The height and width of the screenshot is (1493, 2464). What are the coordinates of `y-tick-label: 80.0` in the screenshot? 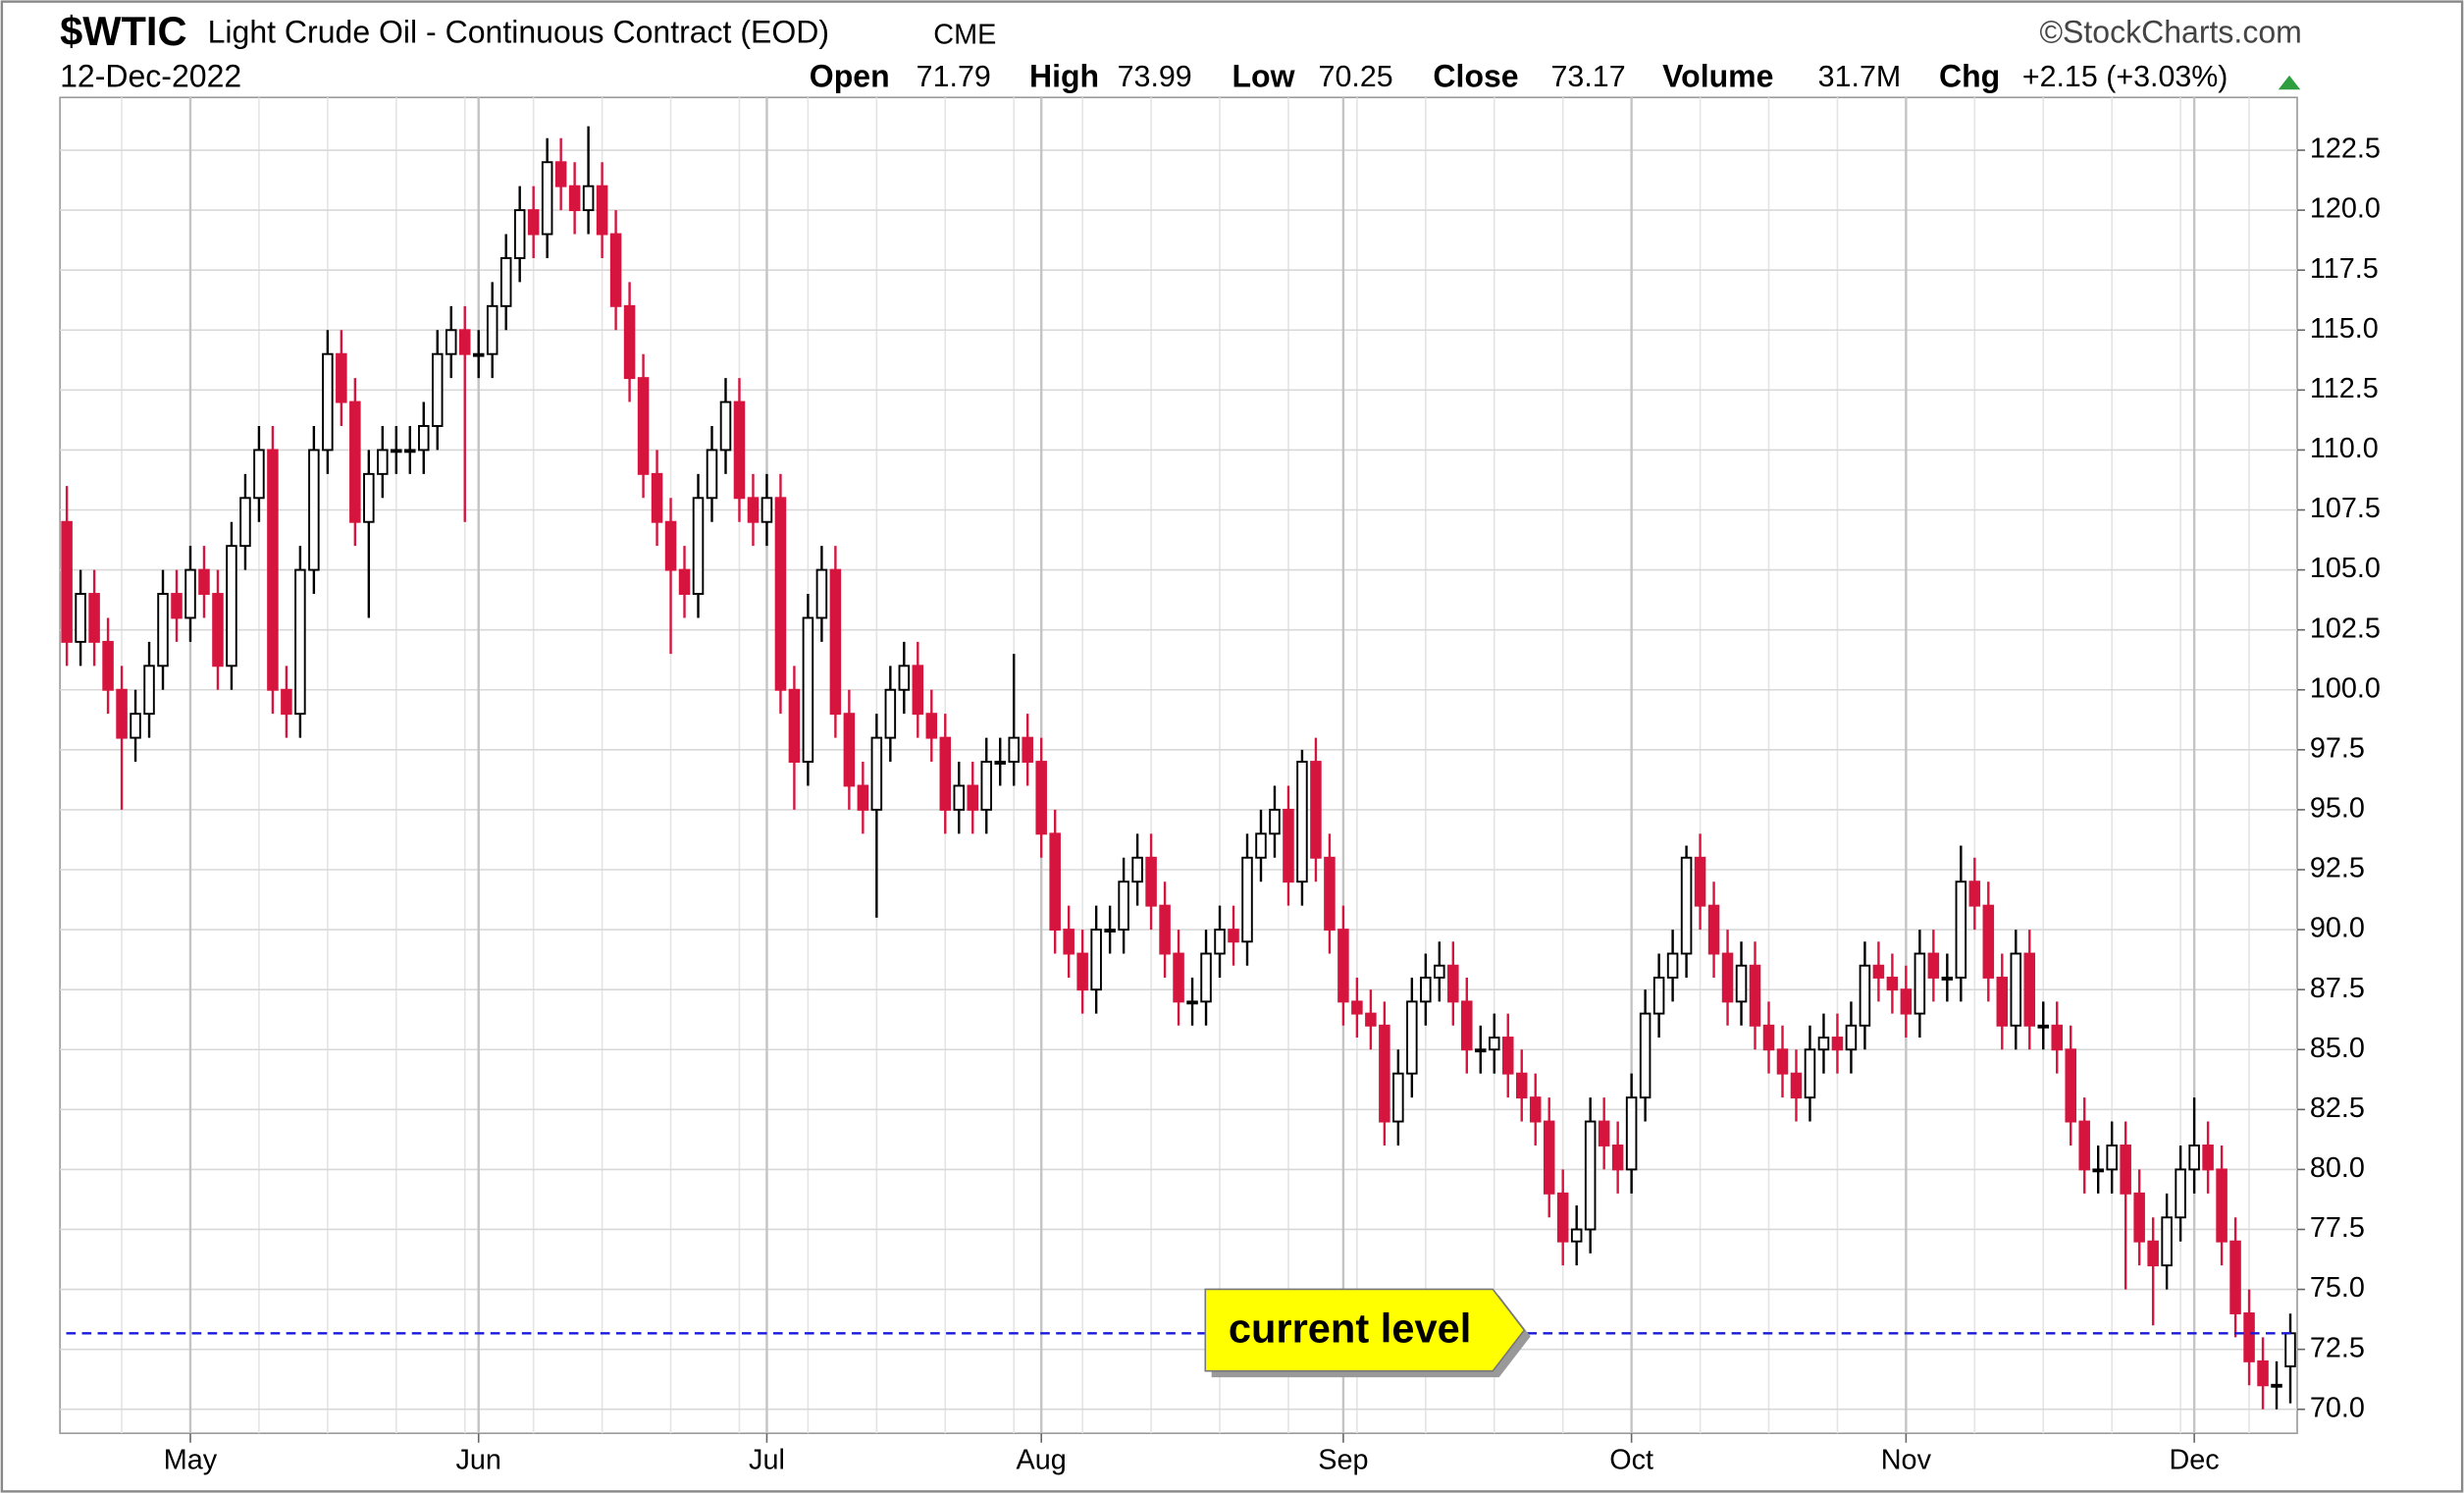 It's located at (2337, 1168).